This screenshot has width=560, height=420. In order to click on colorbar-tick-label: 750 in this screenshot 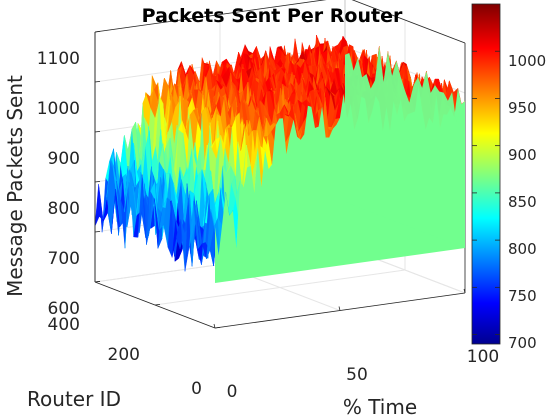, I will do `click(522, 296)`.